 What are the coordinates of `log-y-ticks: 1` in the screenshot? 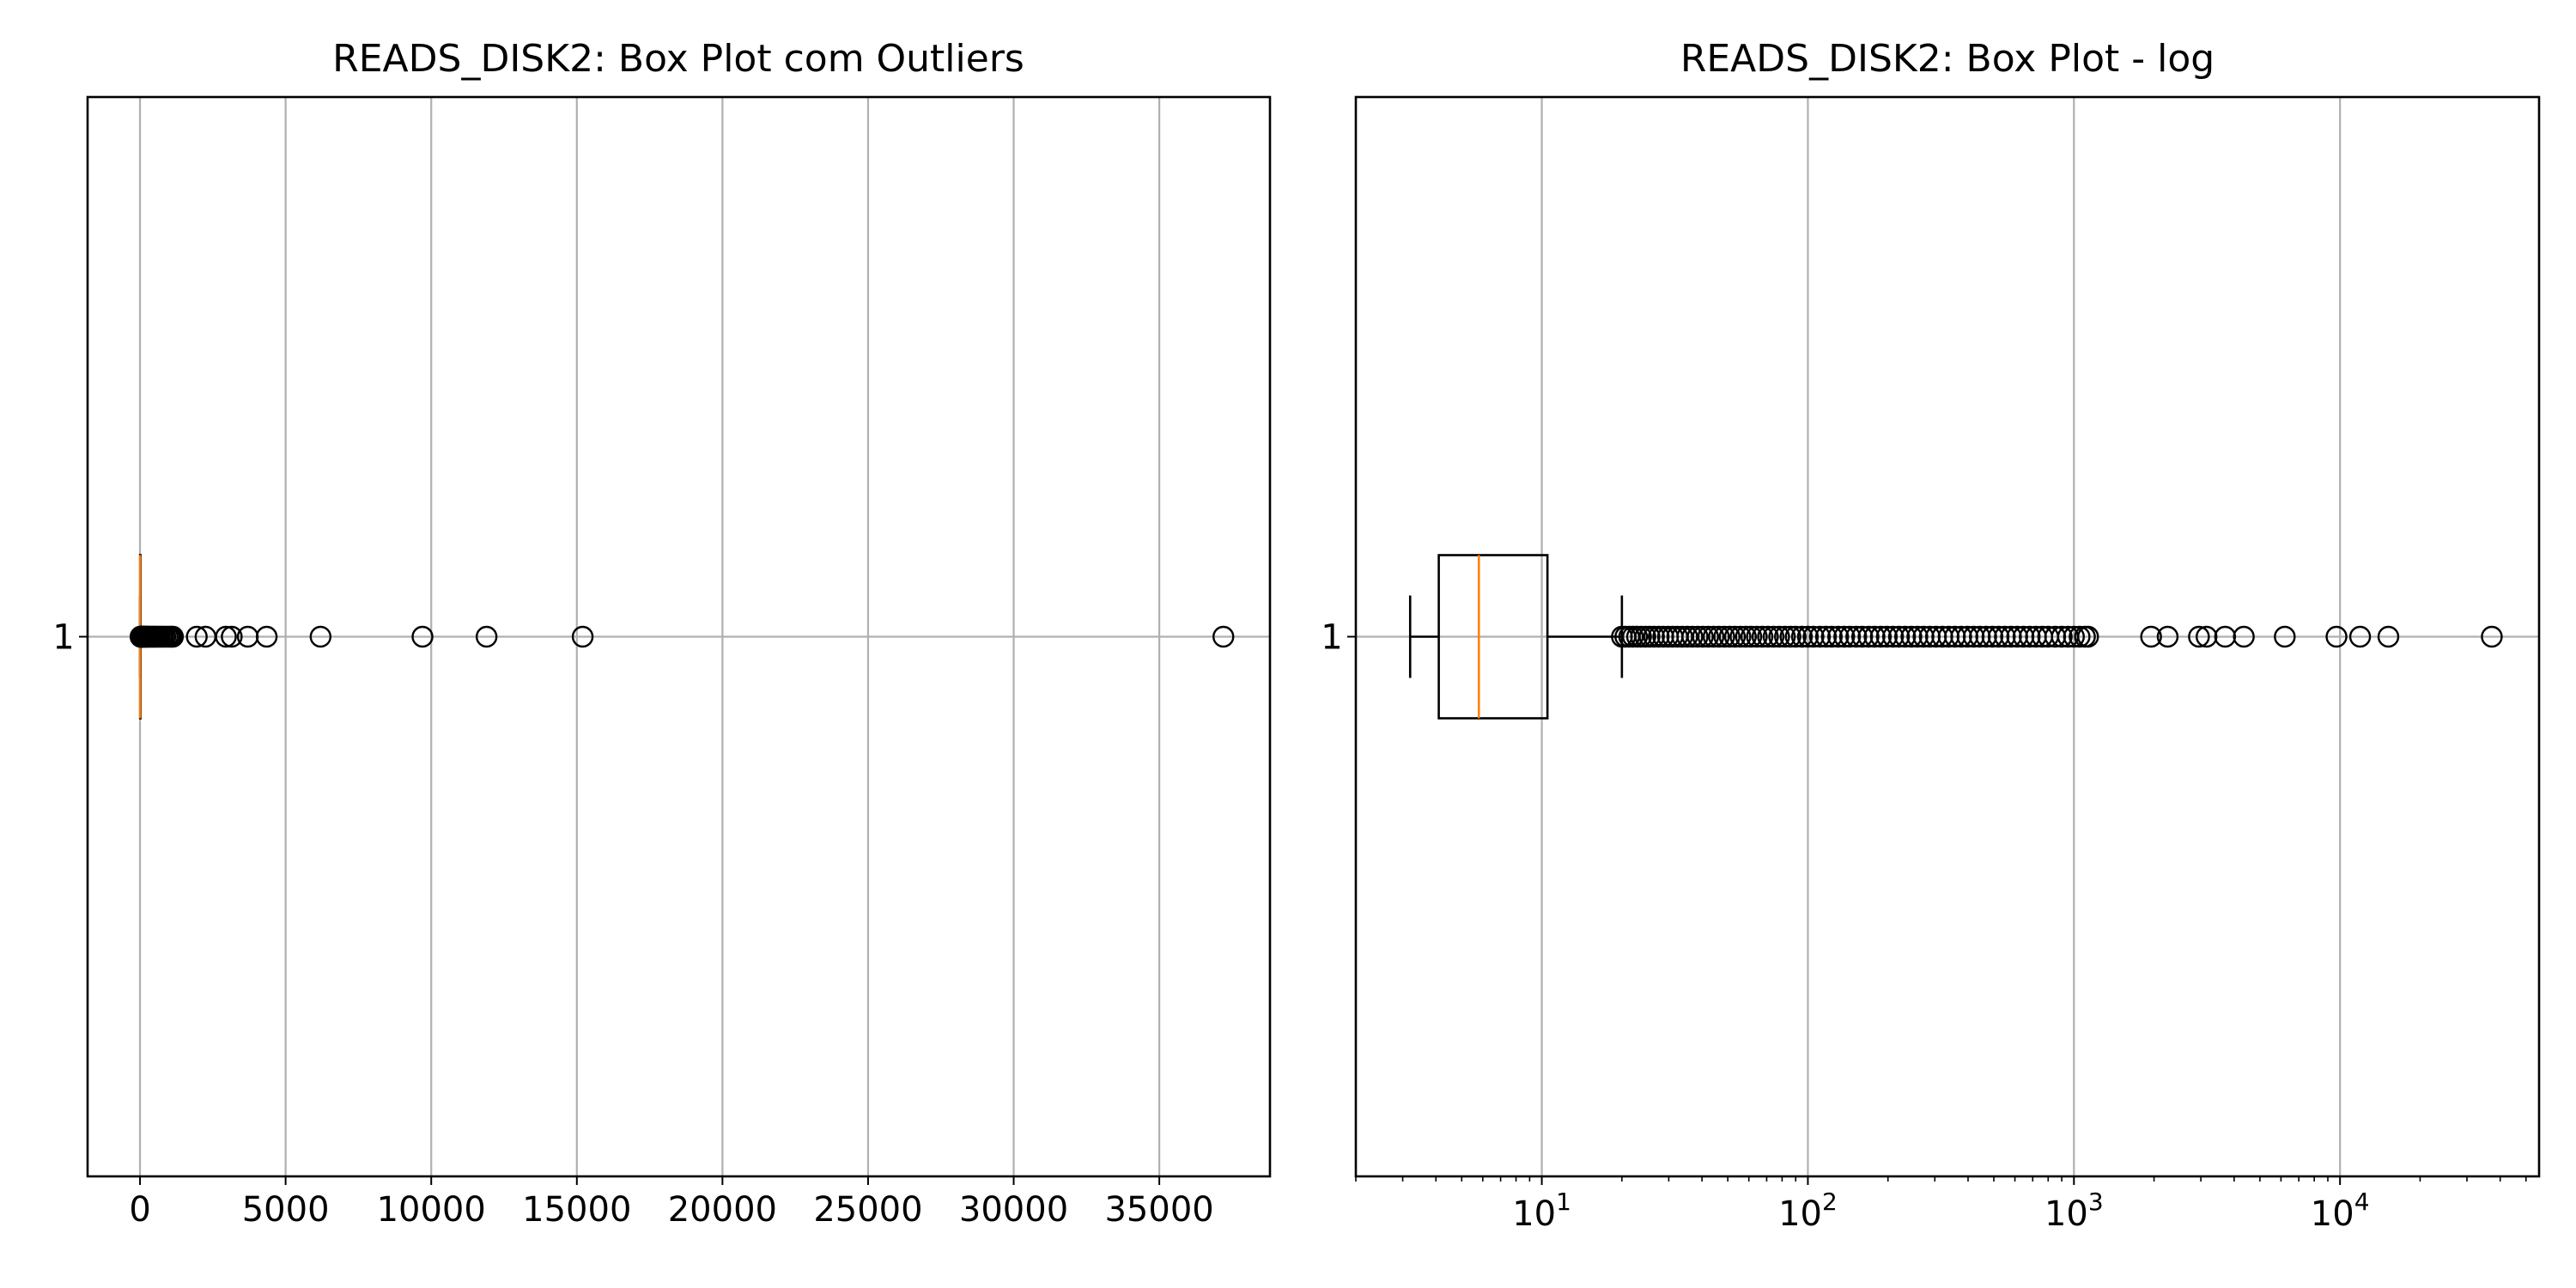 It's located at (1338, 638).